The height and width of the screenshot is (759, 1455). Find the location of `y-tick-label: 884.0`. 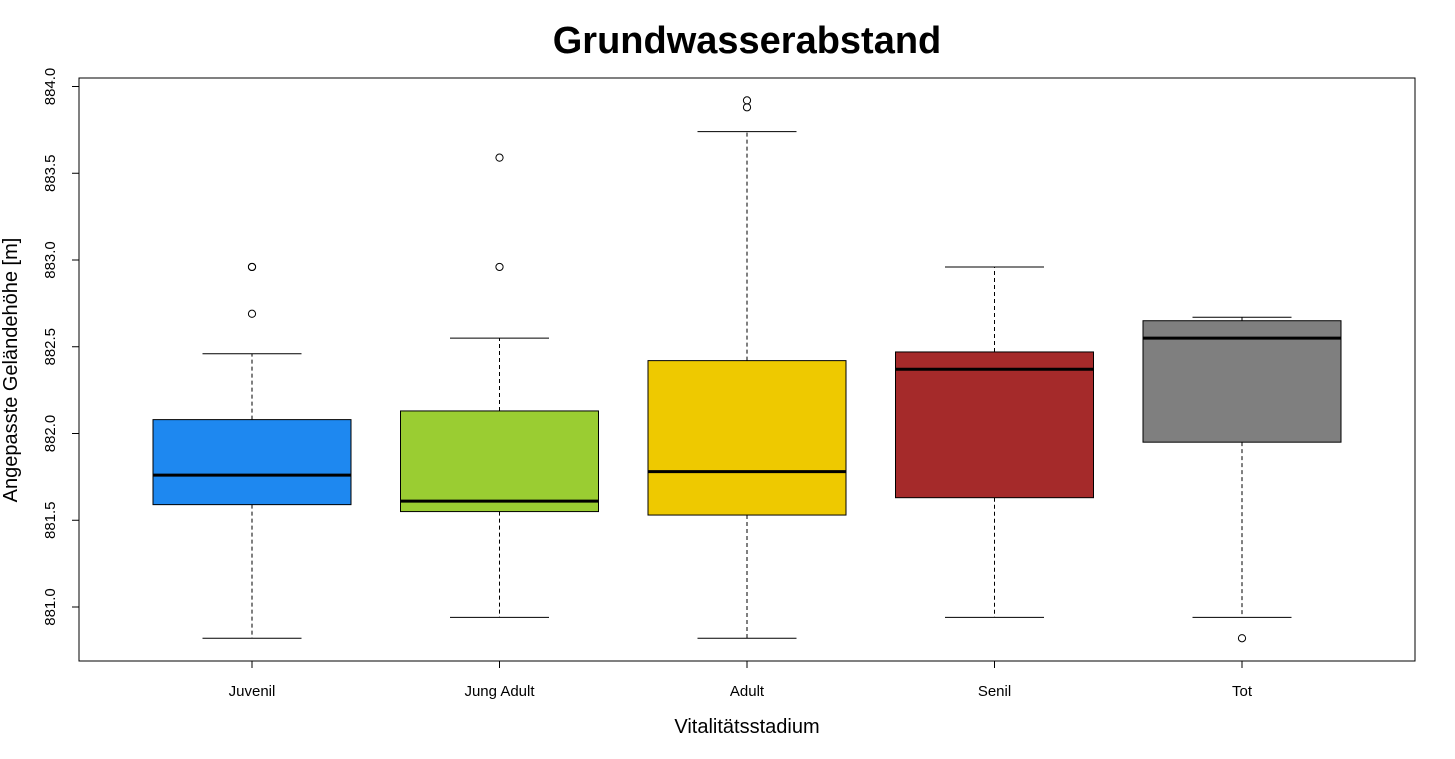

y-tick-label: 884.0 is located at coordinates (50, 87).